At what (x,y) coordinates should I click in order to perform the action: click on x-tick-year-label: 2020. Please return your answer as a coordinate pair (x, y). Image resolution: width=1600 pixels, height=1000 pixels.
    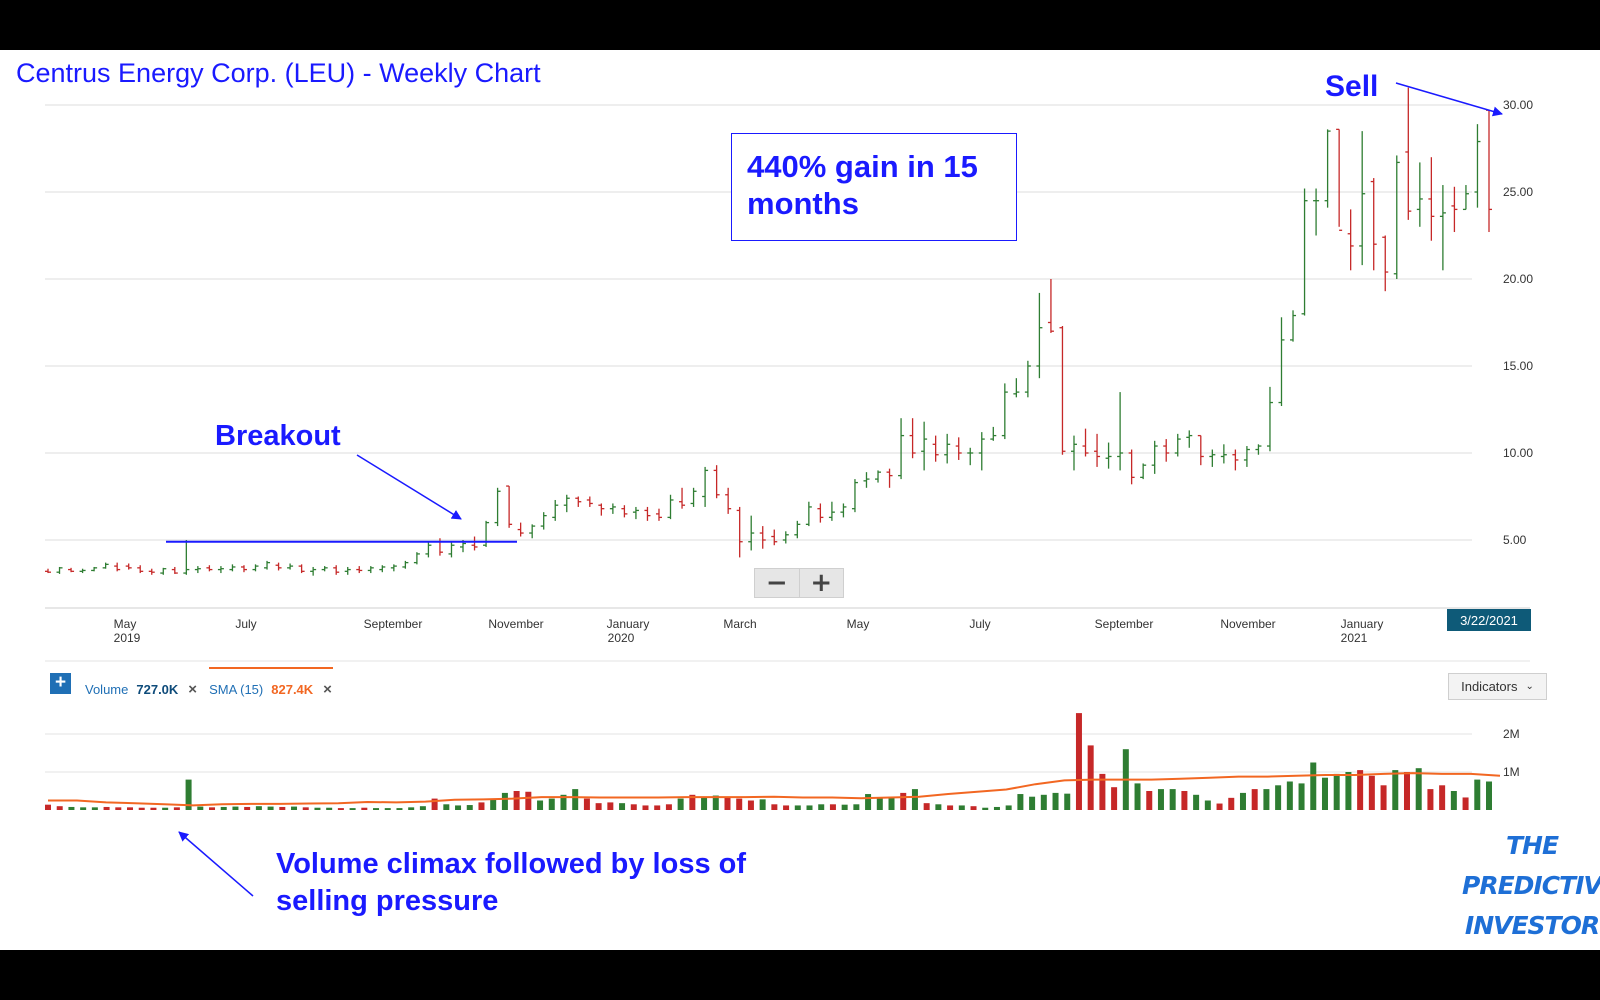
    Looking at the image, I should click on (621, 638).